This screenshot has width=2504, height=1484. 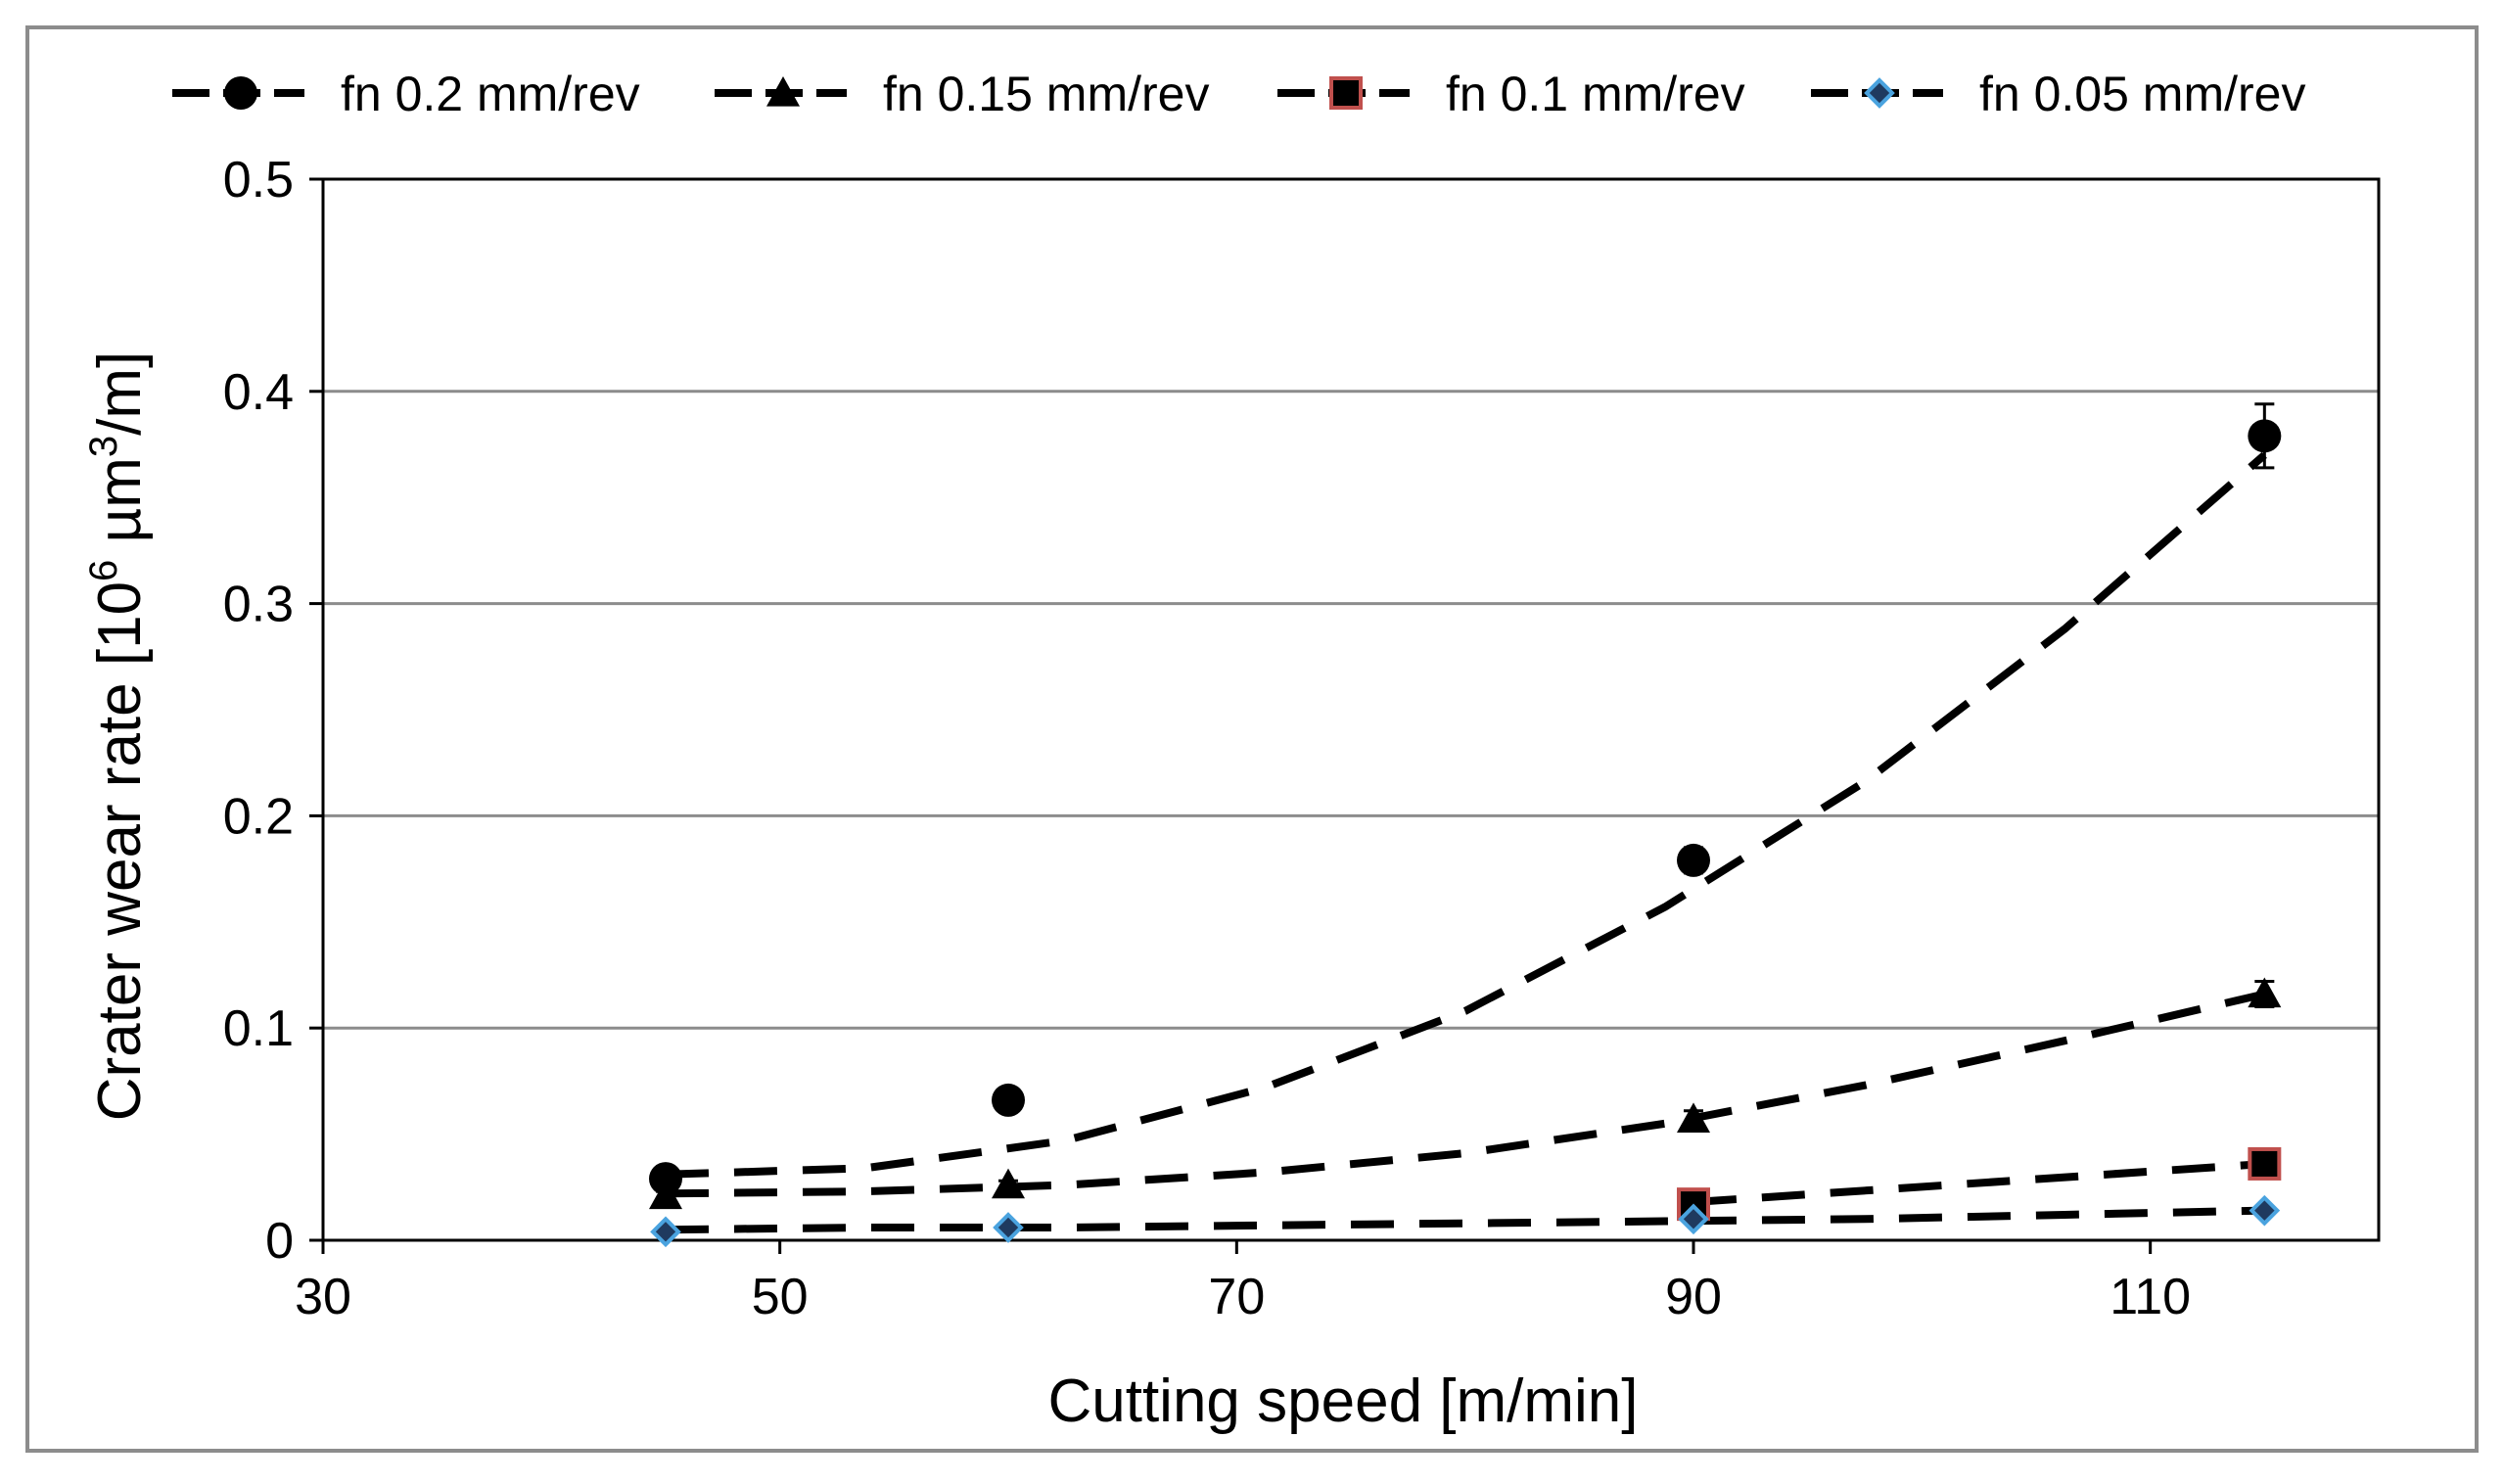 I want to click on legend-label: fn 0.05 mm/rev, so click(x=2142, y=94).